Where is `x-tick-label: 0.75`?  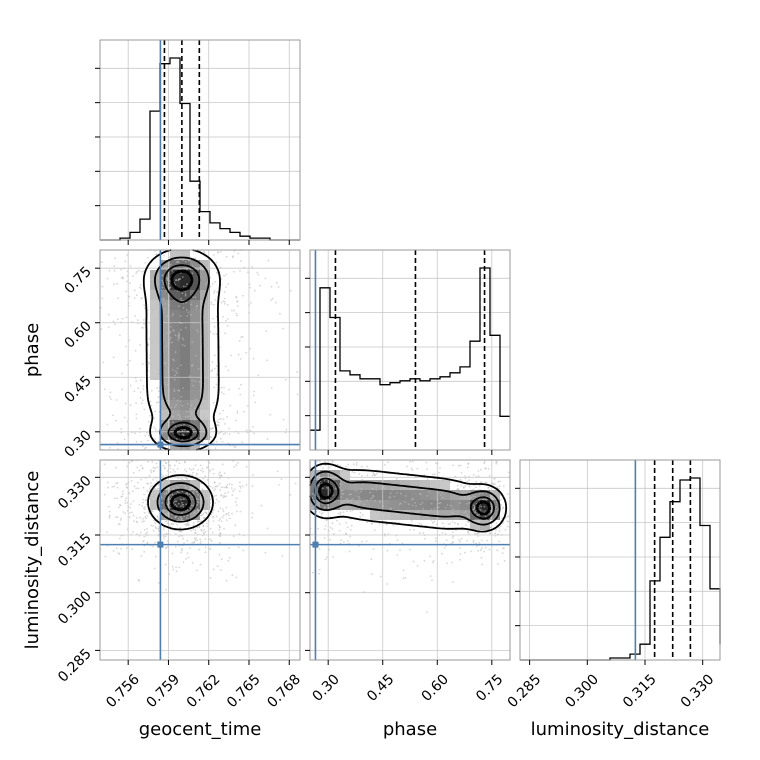 x-tick-label: 0.75 is located at coordinates (489, 687).